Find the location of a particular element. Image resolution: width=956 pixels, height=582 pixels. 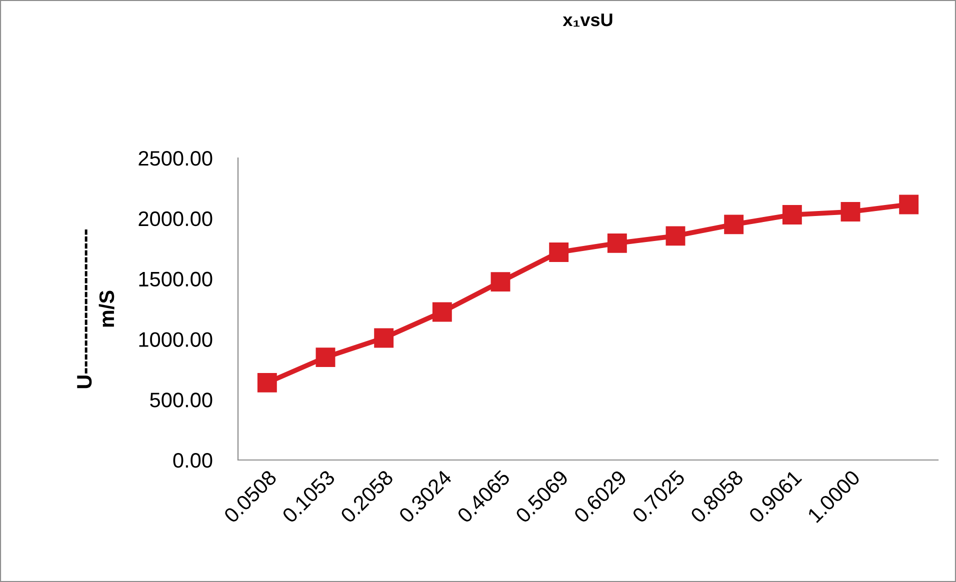

y-tick-label: 500.00 is located at coordinates (181, 400).